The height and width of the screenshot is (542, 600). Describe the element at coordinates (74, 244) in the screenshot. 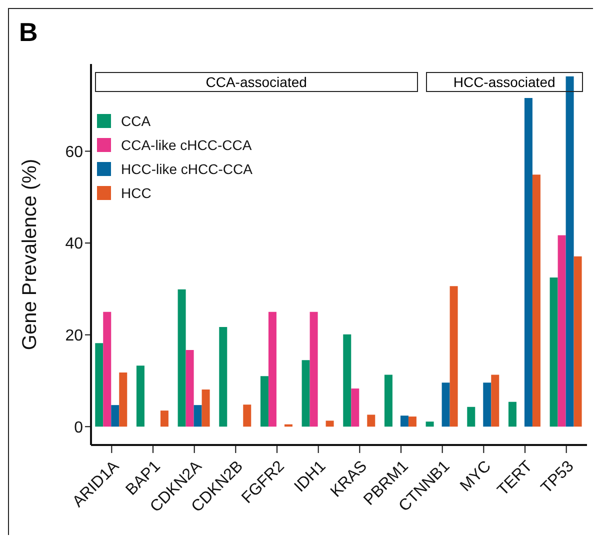

I see `y-tick-label: 40` at that location.